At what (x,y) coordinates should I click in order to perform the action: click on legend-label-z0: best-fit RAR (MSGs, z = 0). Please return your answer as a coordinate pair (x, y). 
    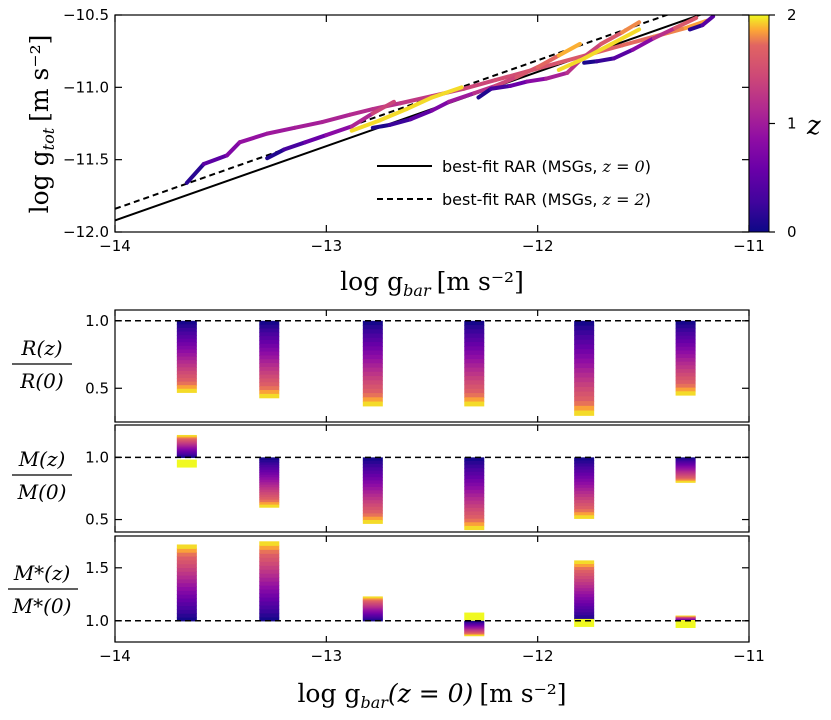
    Looking at the image, I should click on (546, 166).